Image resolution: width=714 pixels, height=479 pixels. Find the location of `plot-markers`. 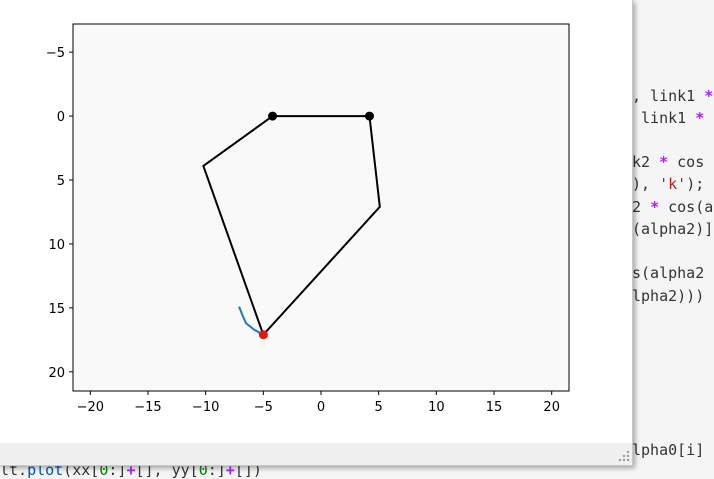

plot-markers is located at coordinates (316, 225).